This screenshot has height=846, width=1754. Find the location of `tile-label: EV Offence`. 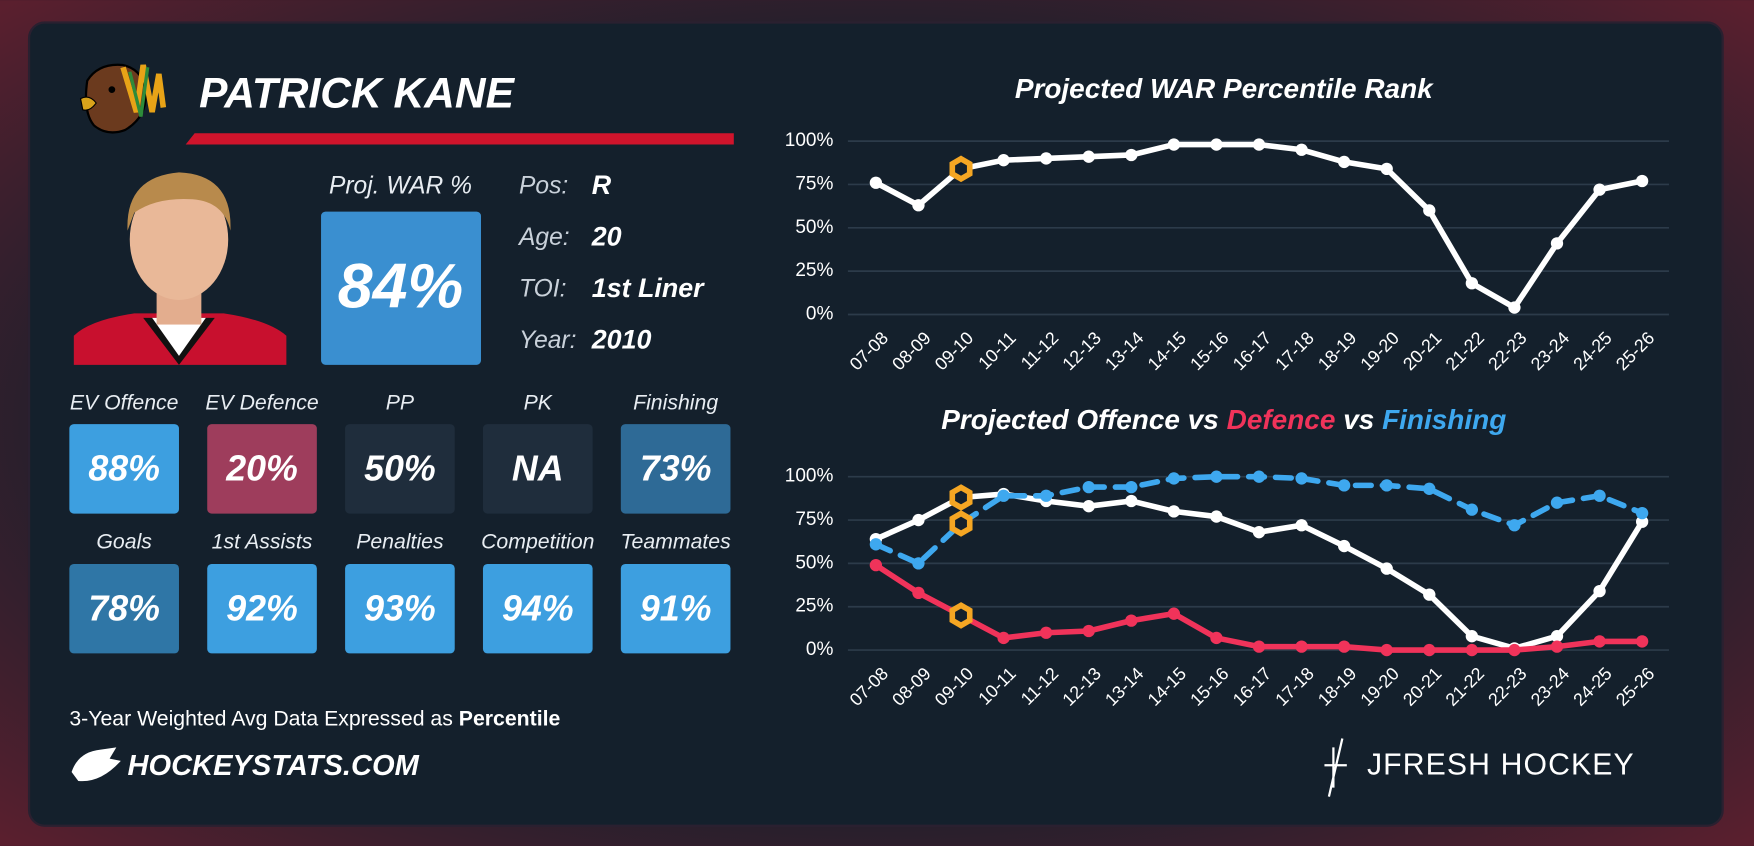

tile-label: EV Offence is located at coordinates (124, 403).